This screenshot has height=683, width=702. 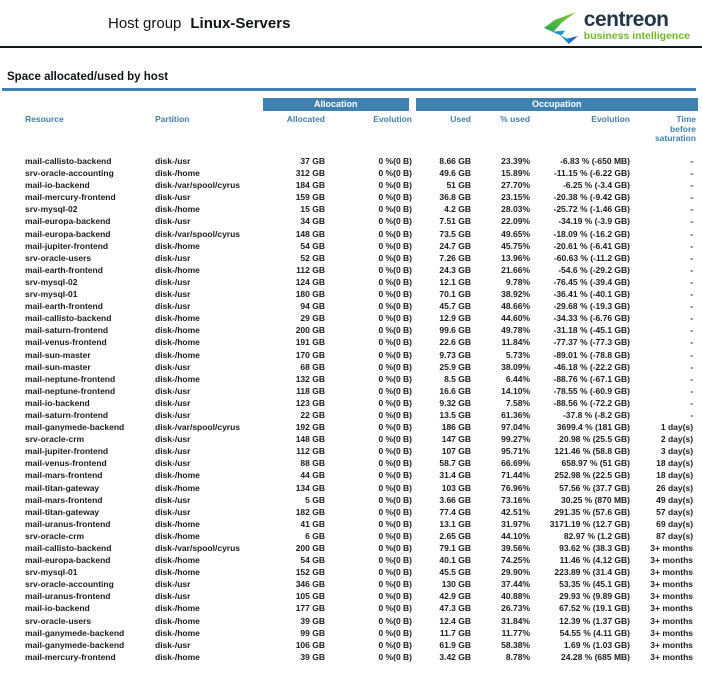 What do you see at coordinates (516, 632) in the screenshot?
I see `pct-used-cell: 11.77%` at bounding box center [516, 632].